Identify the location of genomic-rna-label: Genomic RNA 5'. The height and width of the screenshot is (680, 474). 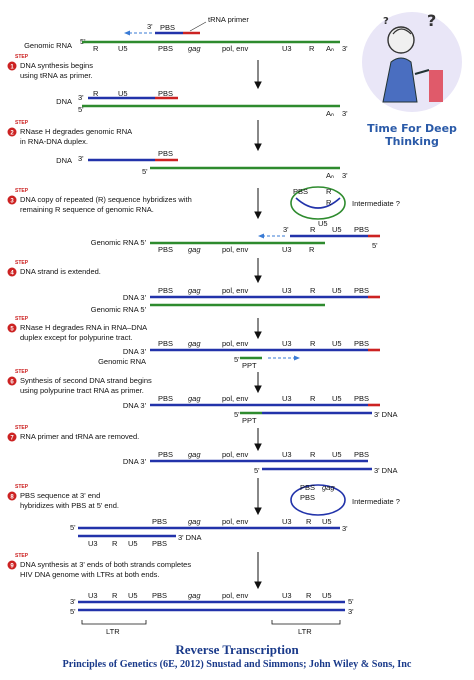
(119, 242).